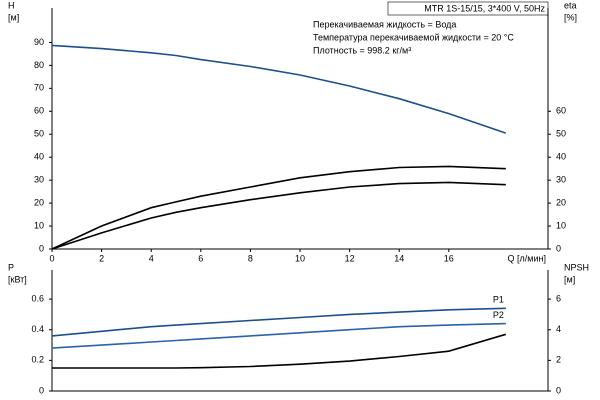  I want to click on y2-tick-label: 60, so click(561, 111).